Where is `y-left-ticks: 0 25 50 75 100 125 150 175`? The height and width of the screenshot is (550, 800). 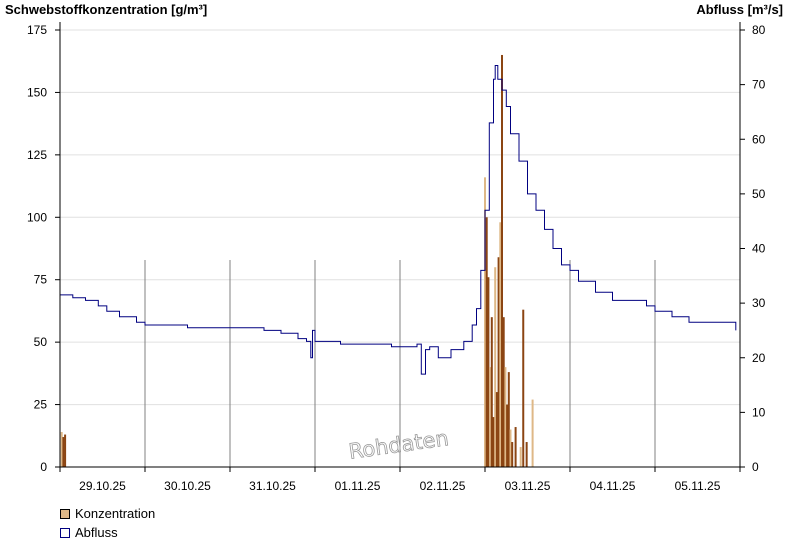
y-left-ticks: 0 25 50 75 100 125 150 175 is located at coordinates (43, 248).